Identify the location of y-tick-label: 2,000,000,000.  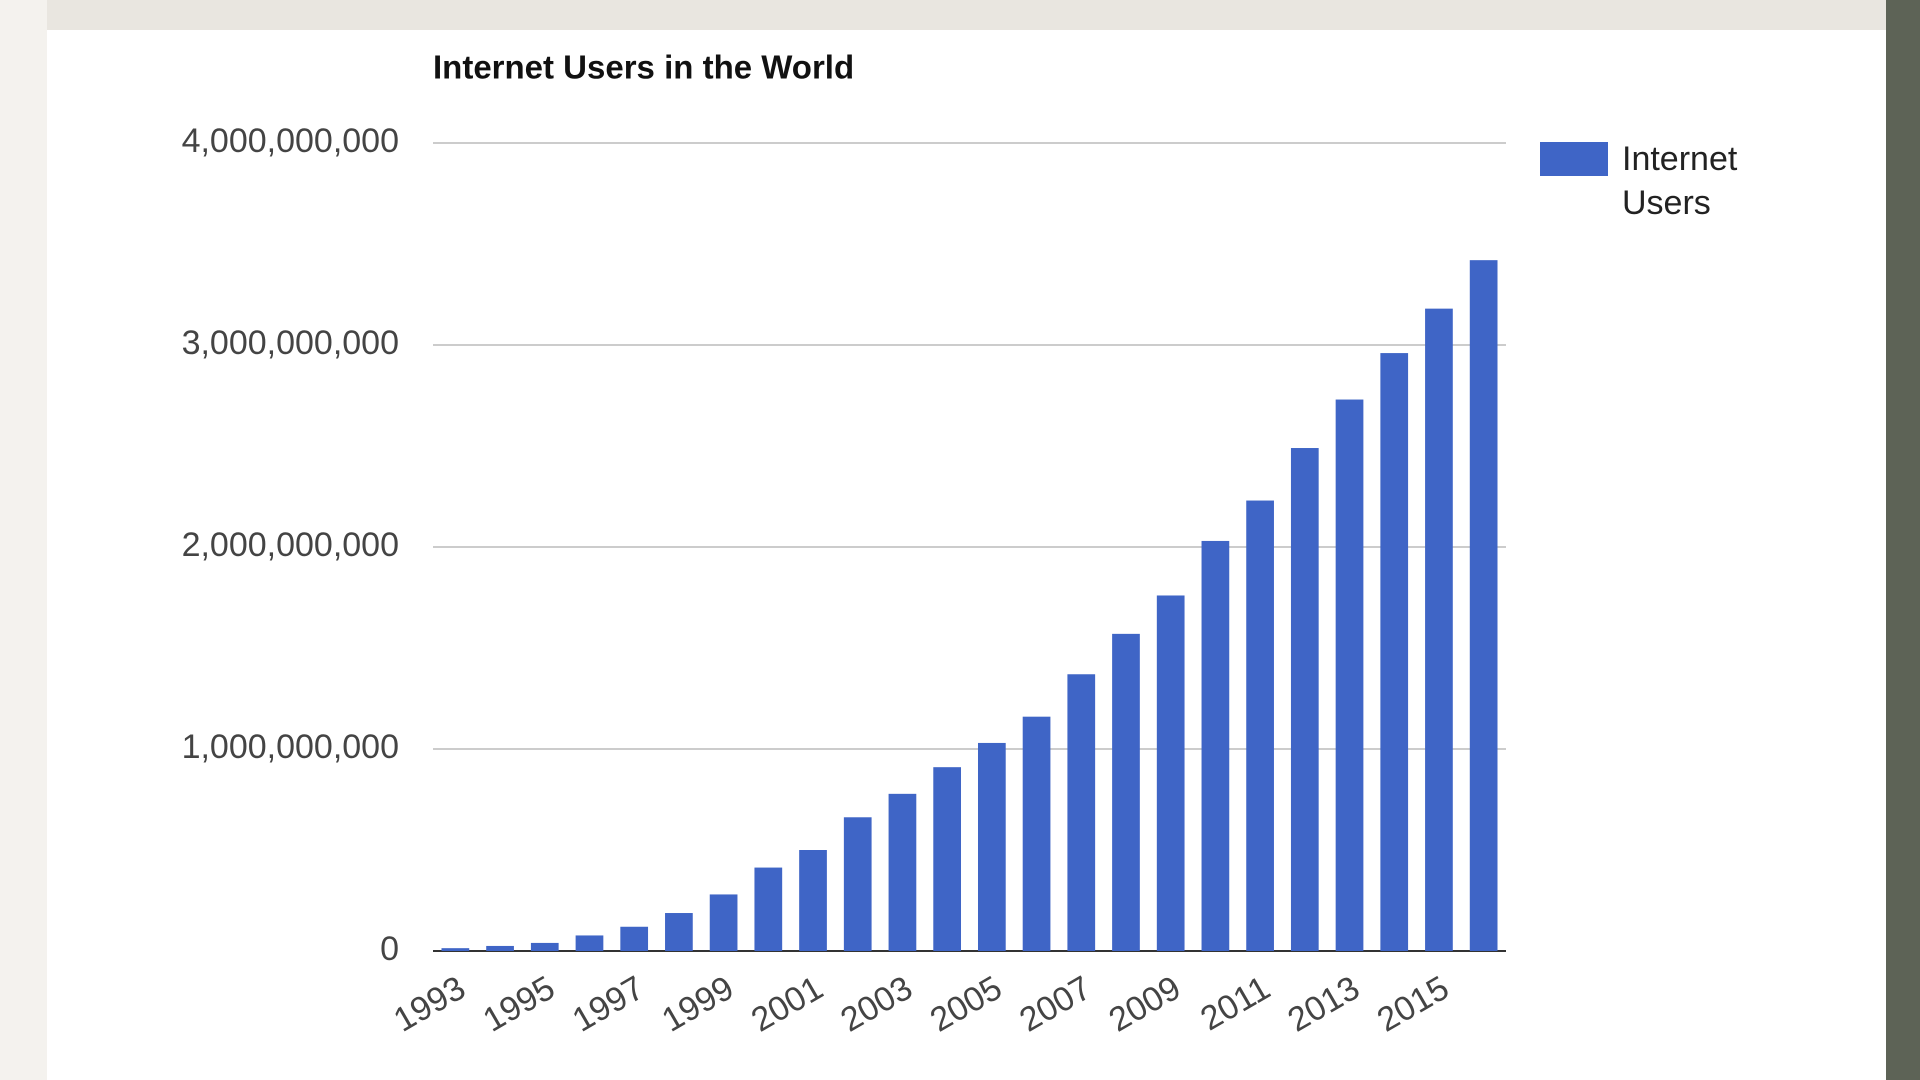
(290, 545).